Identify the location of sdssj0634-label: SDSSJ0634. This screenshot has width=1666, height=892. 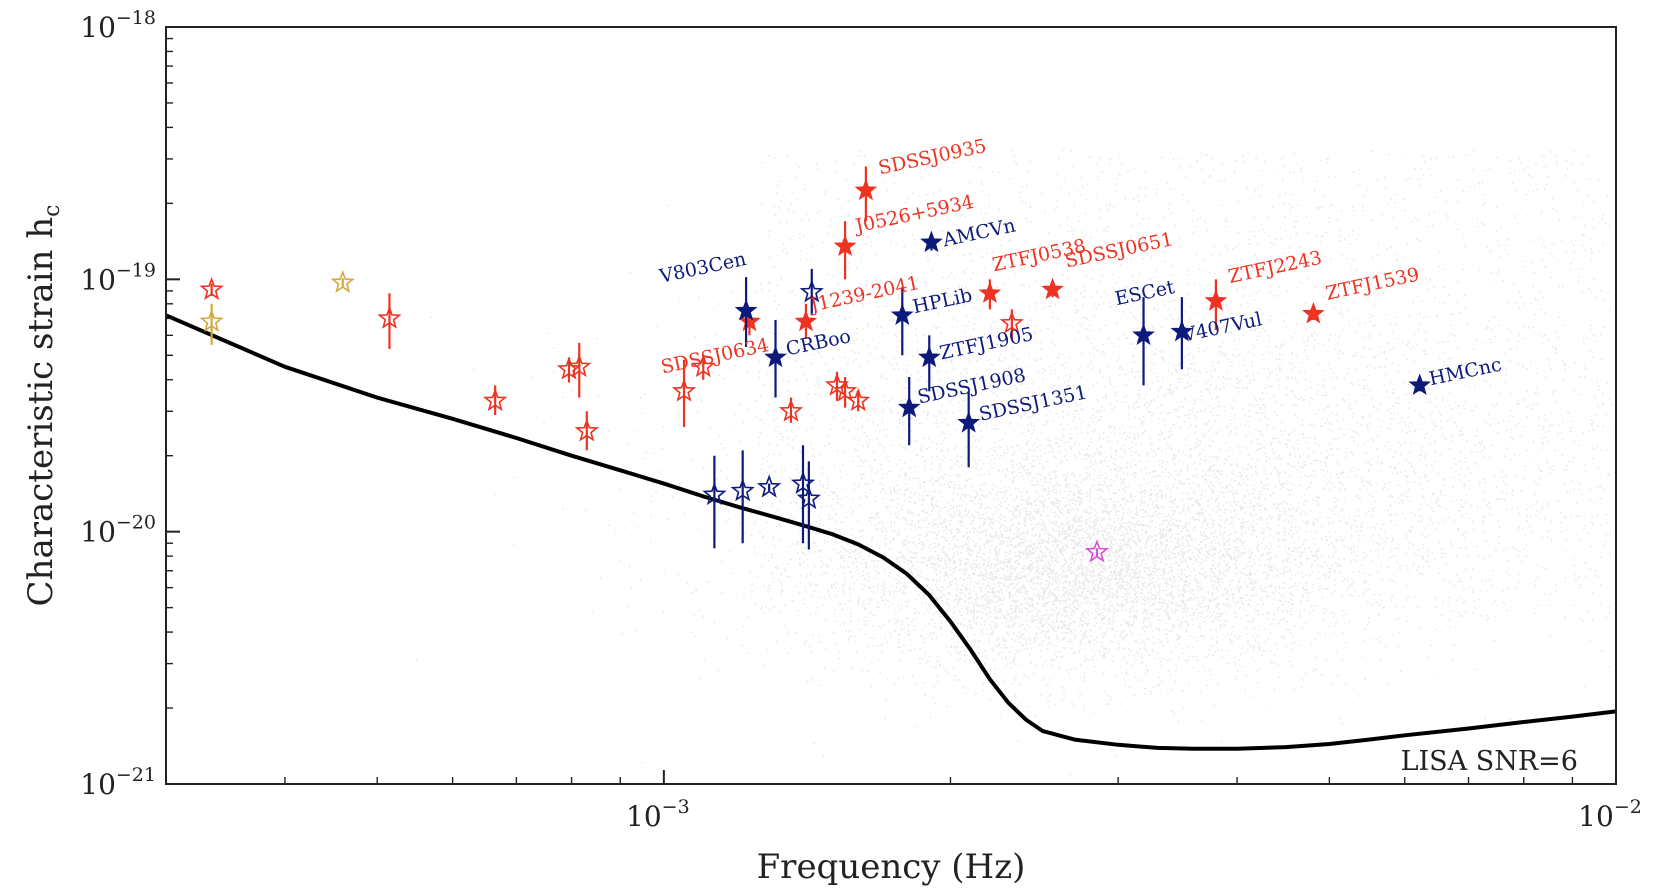
(715, 356).